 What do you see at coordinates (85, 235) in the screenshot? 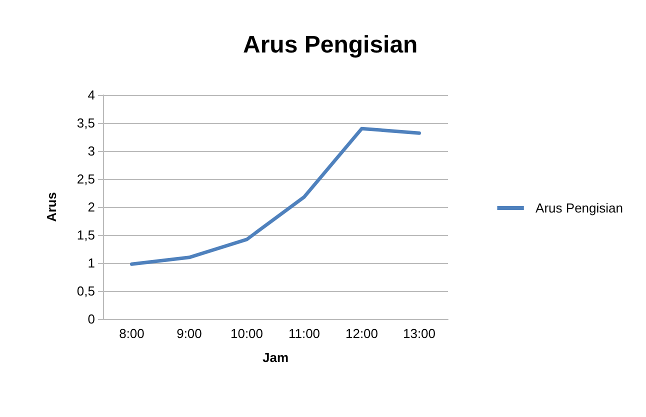
I see `y-tick-label: 1,5` at bounding box center [85, 235].